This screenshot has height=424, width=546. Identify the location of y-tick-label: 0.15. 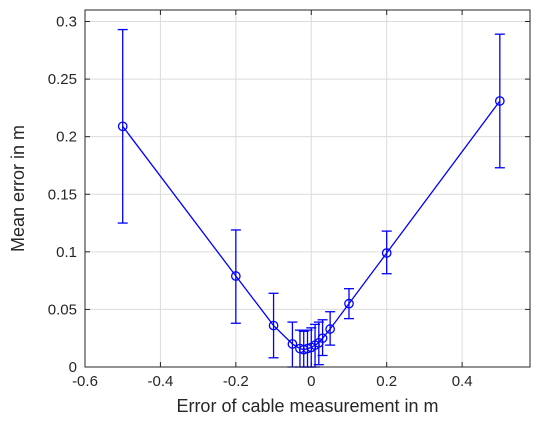
(62, 194).